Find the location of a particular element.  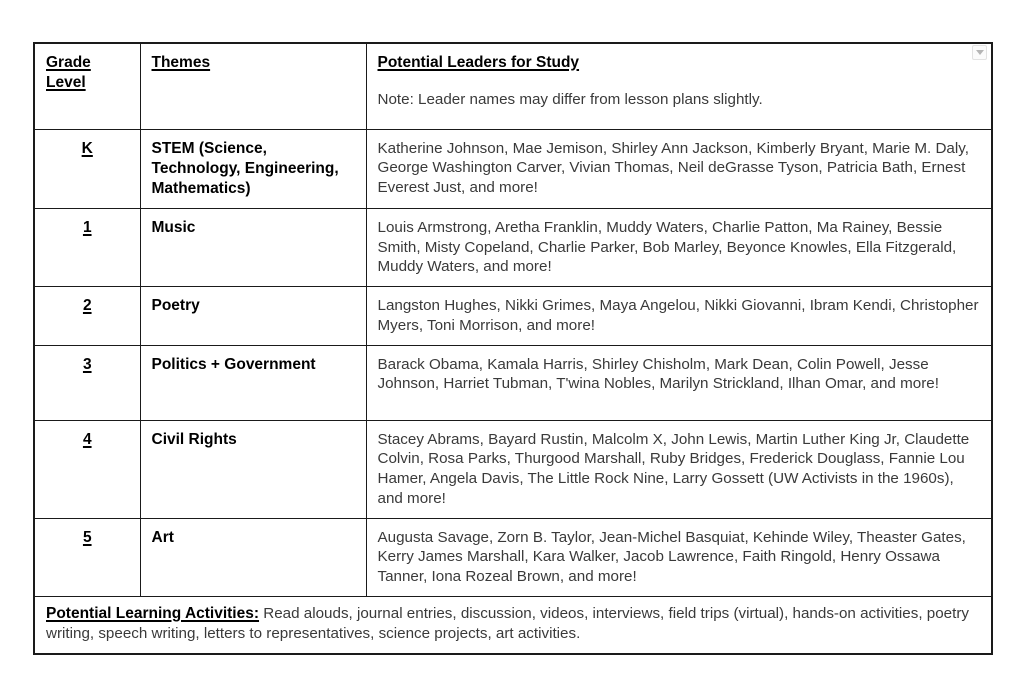

grade-level-value: 3 is located at coordinates (87, 364).